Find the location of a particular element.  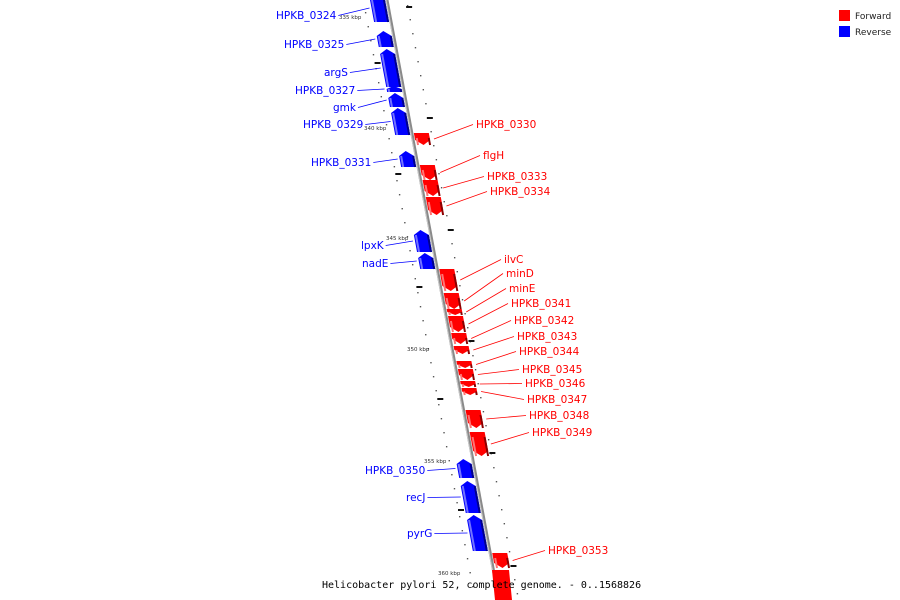

gene-nadE is located at coordinates (427, 261).